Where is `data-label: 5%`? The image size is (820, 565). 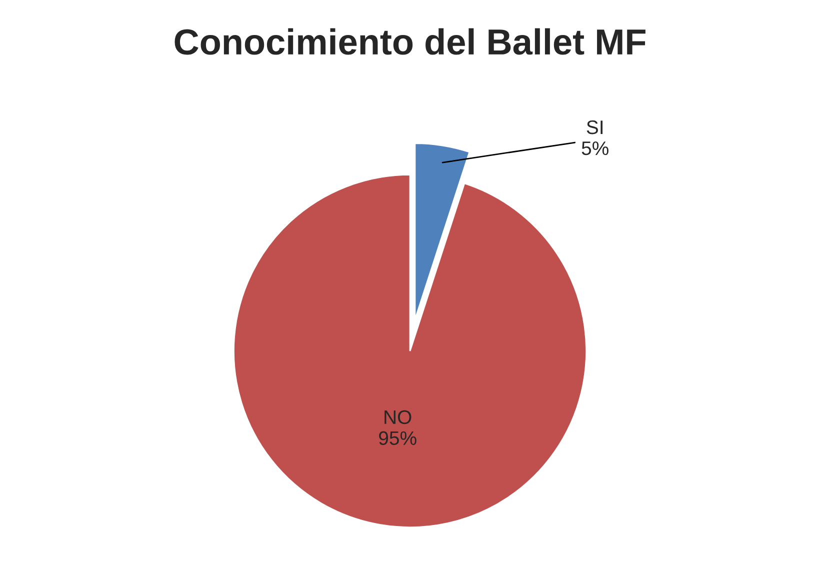
data-label: 5% is located at coordinates (595, 148).